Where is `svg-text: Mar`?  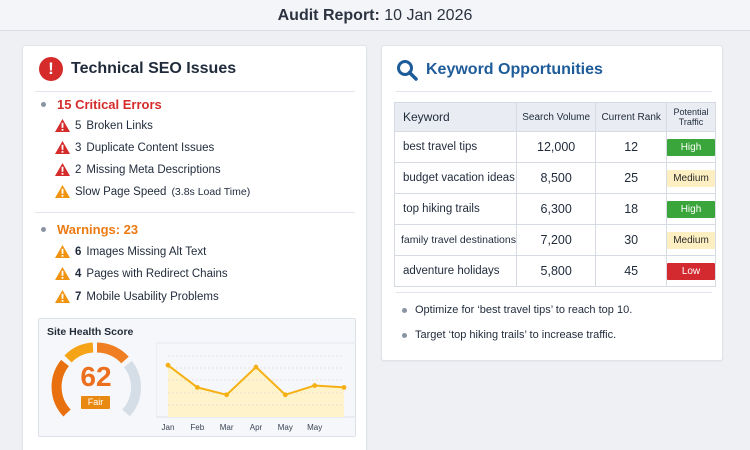
svg-text: Mar is located at coordinates (227, 427).